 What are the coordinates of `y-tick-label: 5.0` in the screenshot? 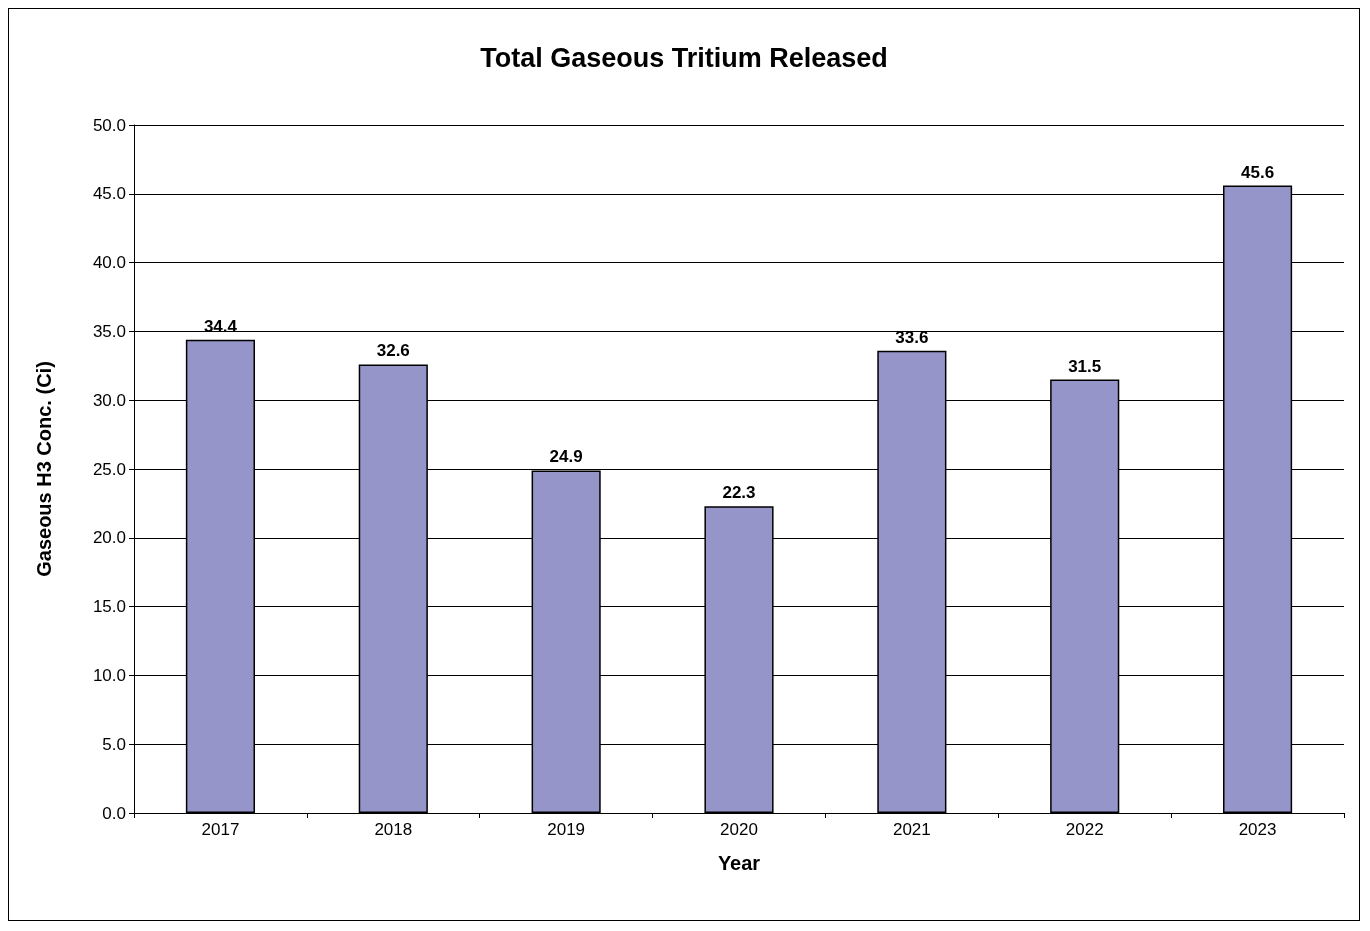 It's located at (114, 744).